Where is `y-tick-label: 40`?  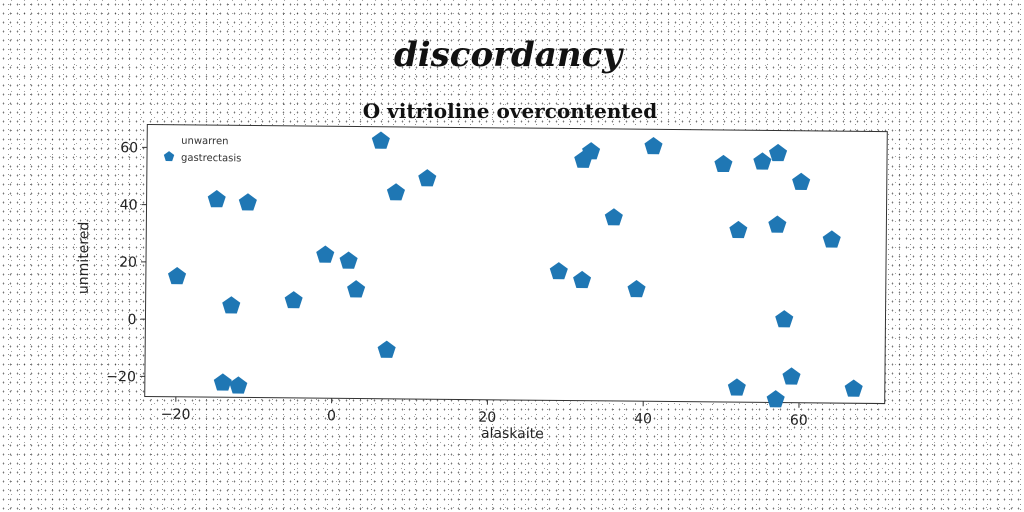 y-tick-label: 40 is located at coordinates (129, 205).